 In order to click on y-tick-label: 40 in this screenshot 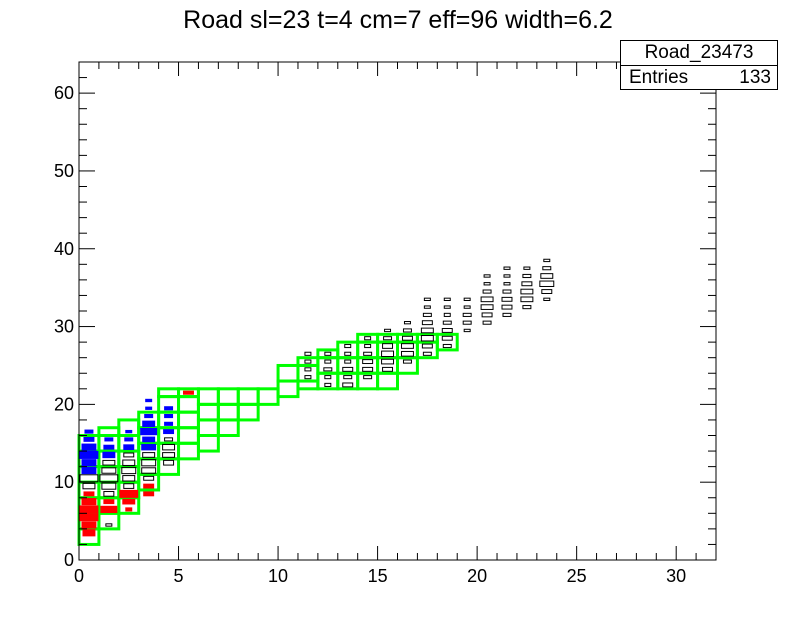, I will do `click(64, 249)`.